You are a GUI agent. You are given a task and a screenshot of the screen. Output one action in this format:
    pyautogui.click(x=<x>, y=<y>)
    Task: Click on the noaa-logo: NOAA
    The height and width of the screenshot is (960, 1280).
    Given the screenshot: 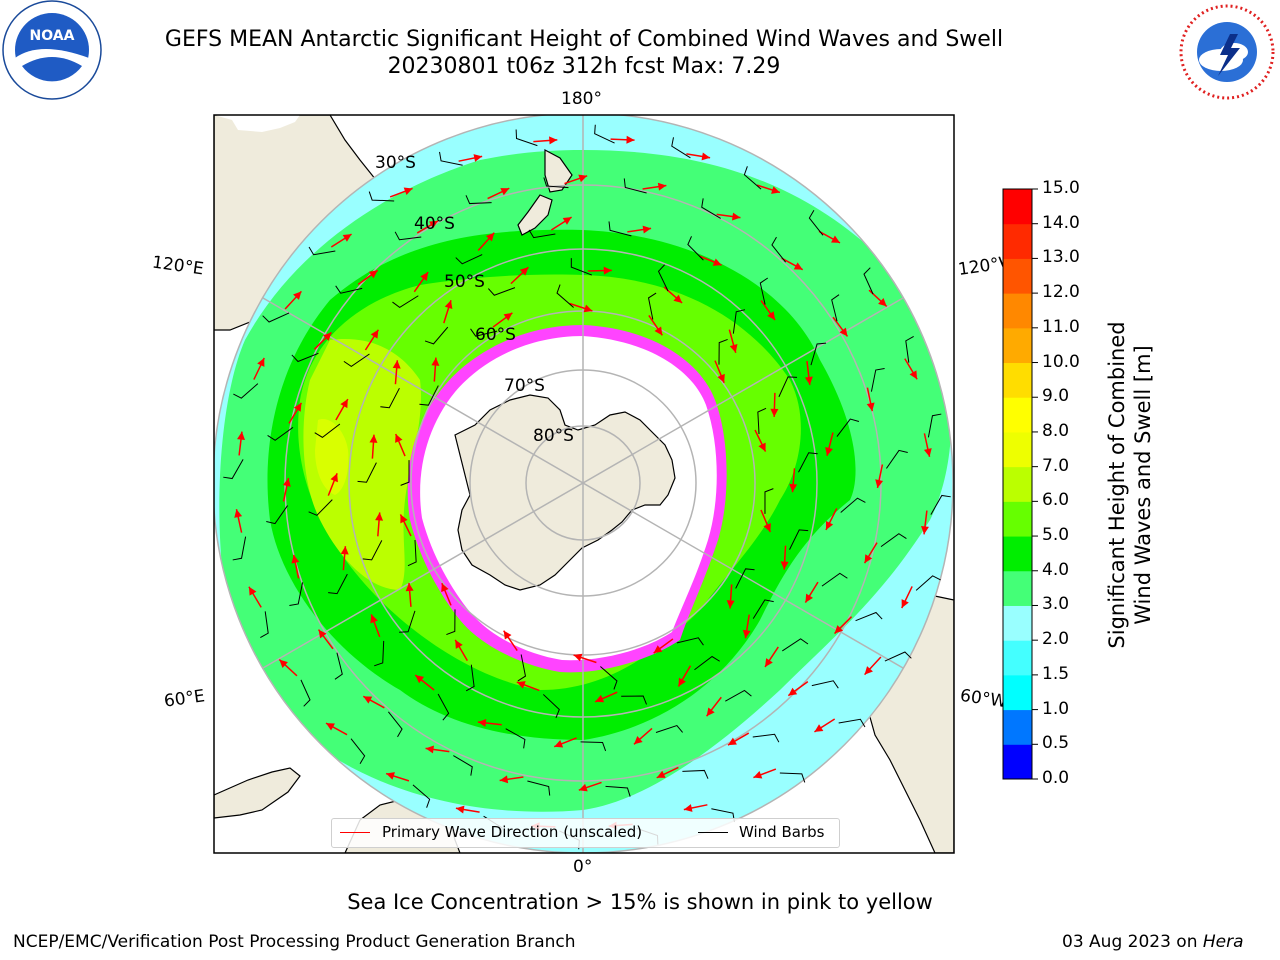 What is the action you would take?
    pyautogui.click(x=52, y=50)
    